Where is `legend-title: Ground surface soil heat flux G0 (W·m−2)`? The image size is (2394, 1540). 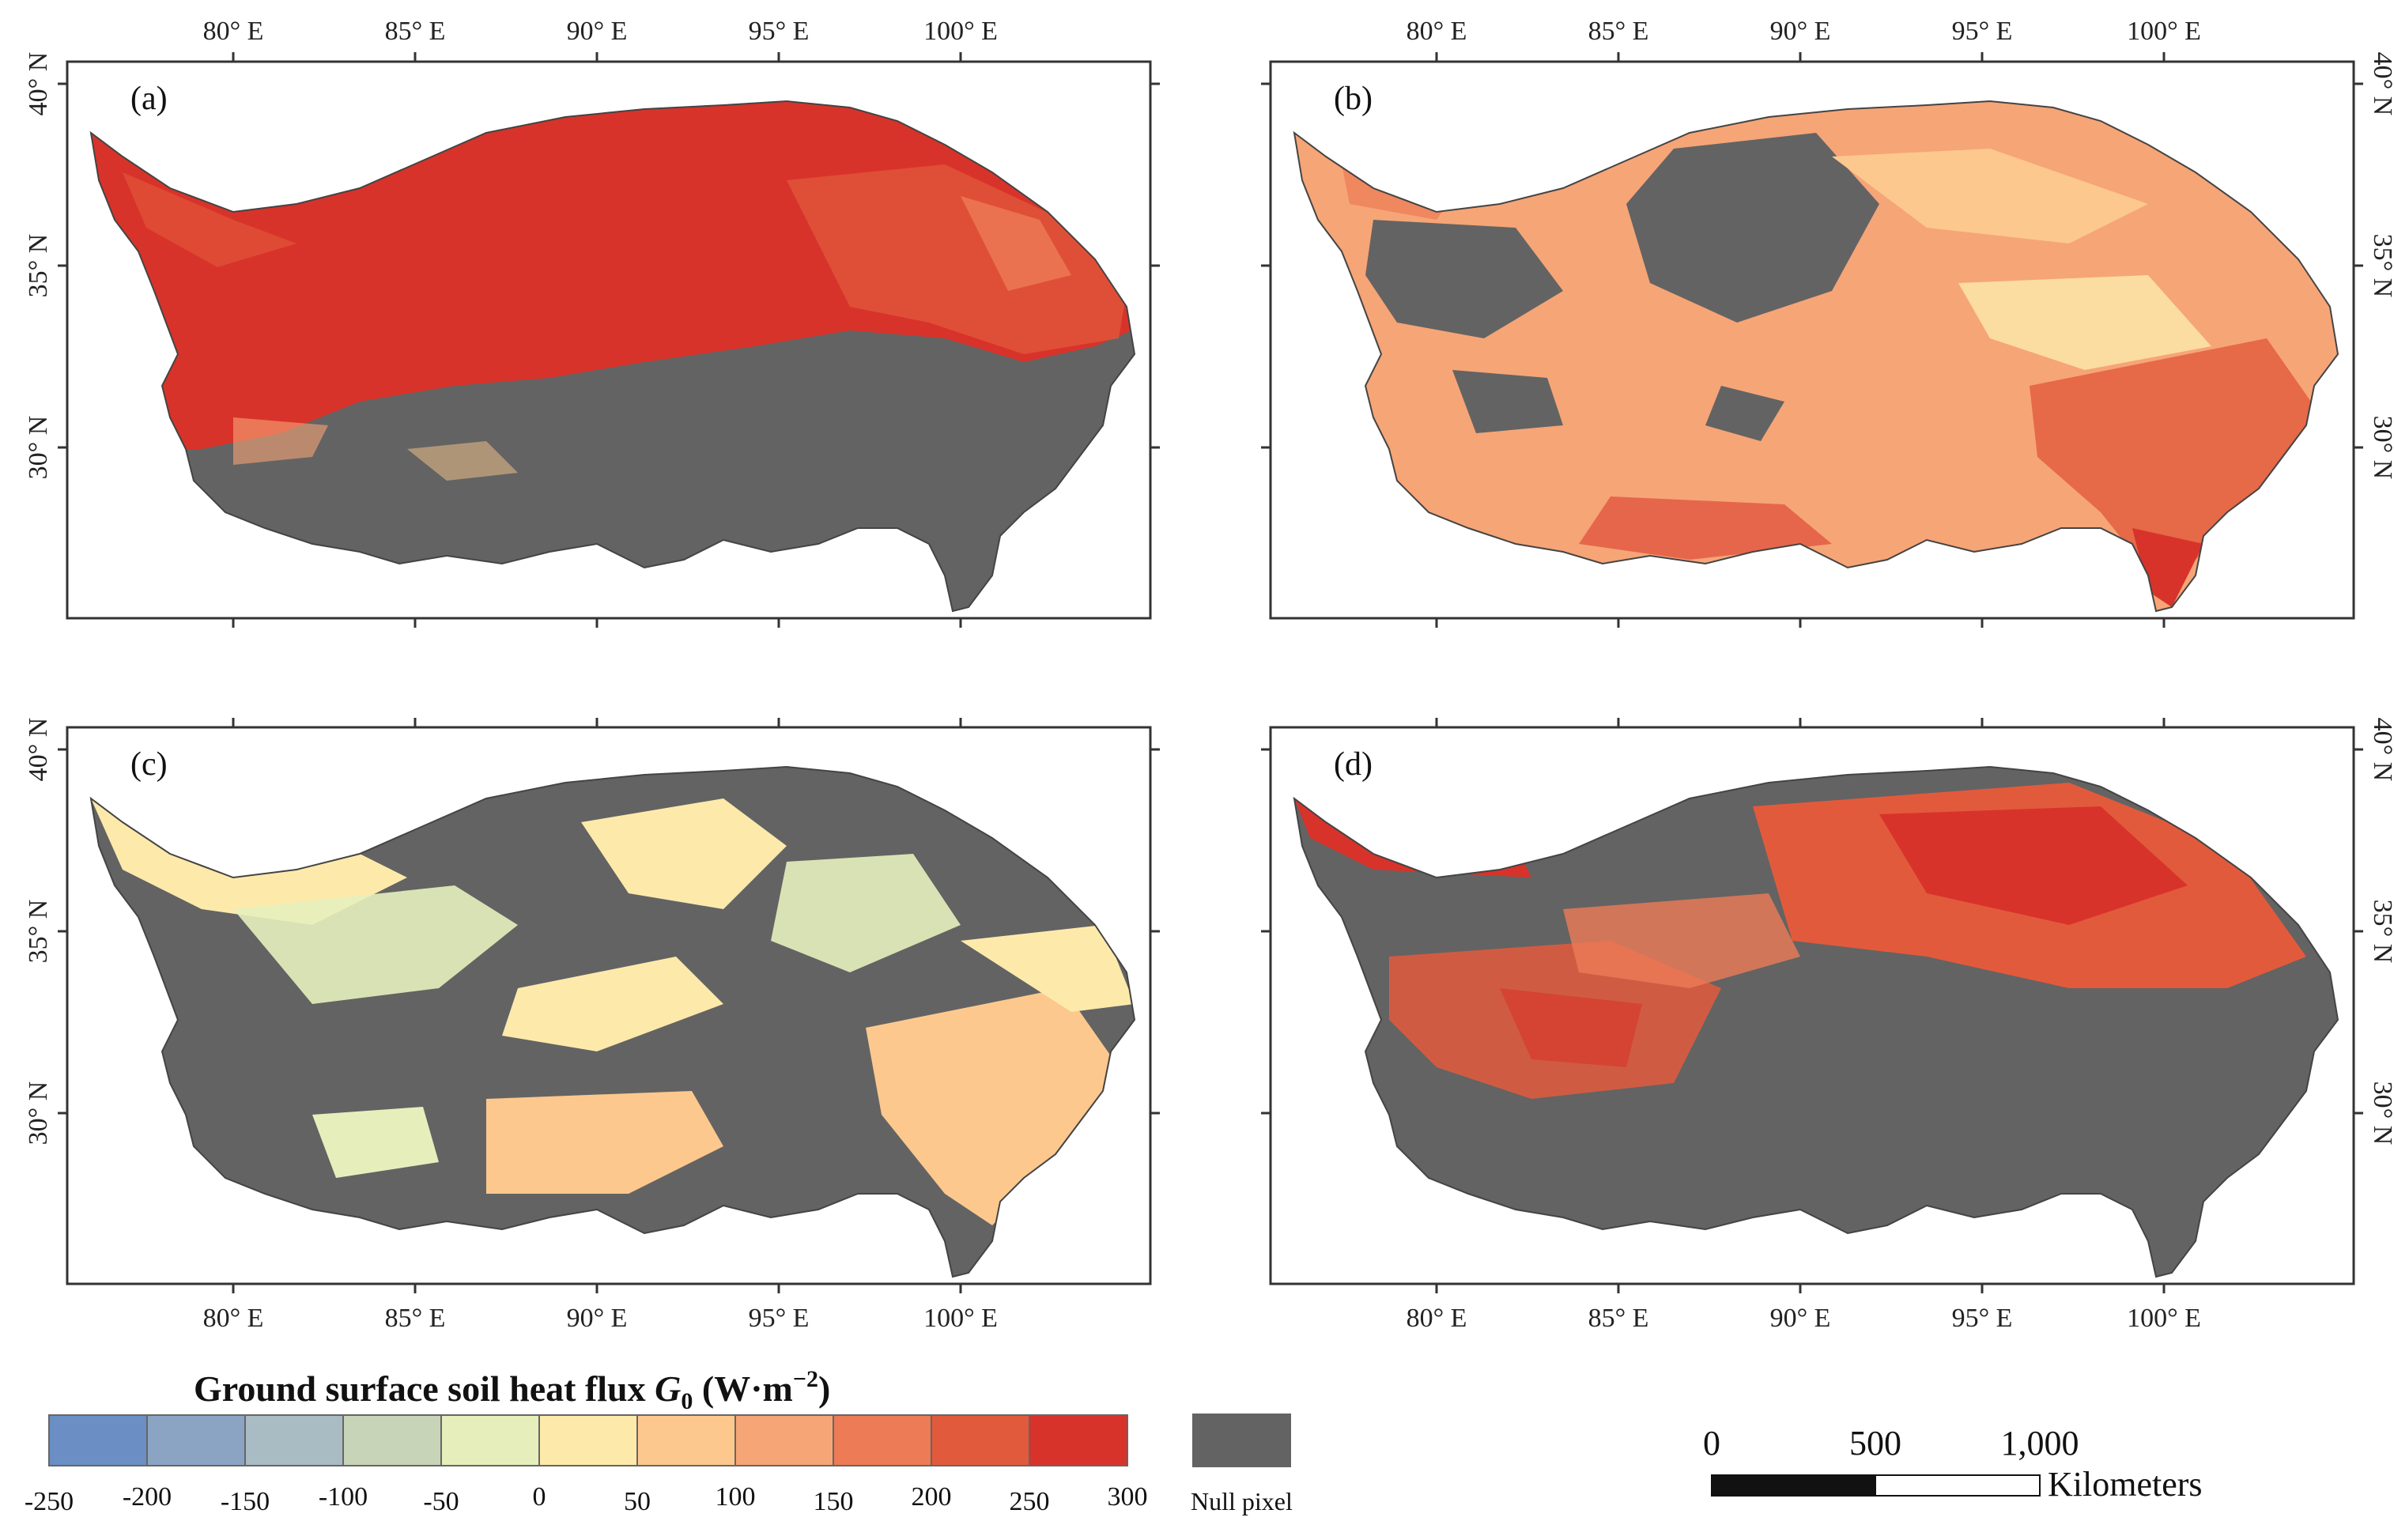
legend-title: Ground surface soil heat flux G0 (W·m−2) is located at coordinates (512, 1390).